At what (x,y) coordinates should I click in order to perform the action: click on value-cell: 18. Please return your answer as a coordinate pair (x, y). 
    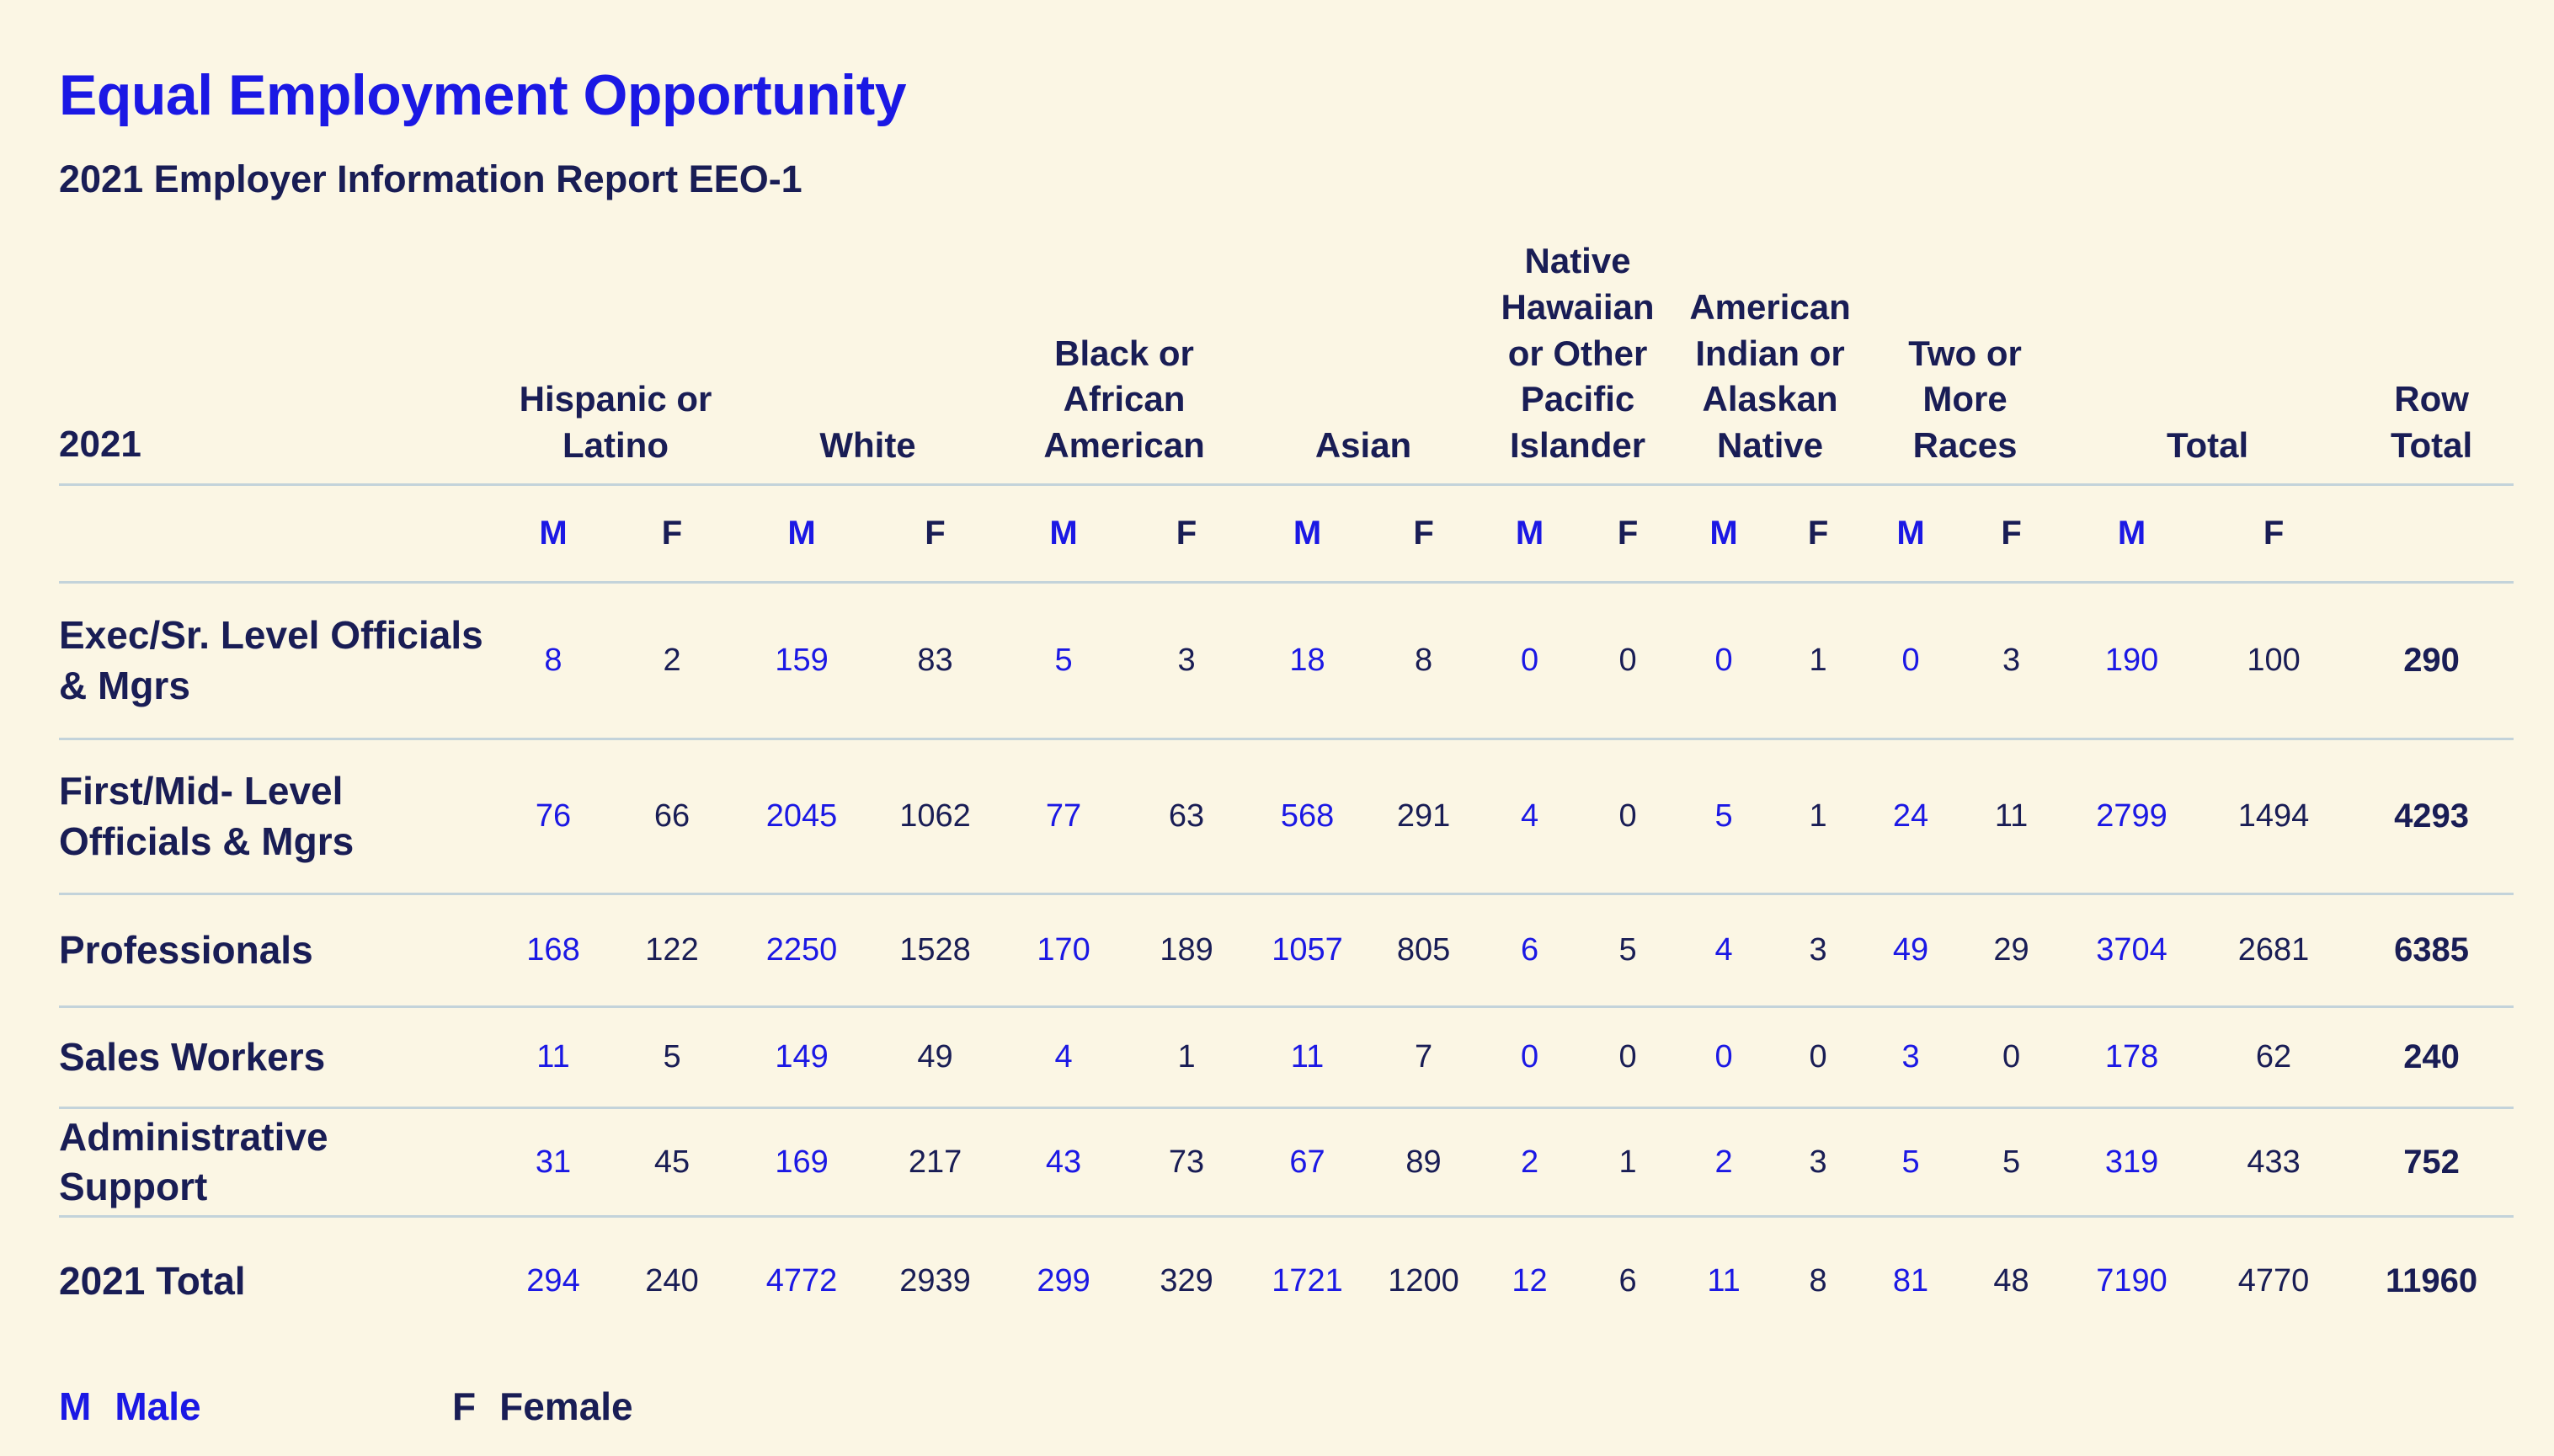
    Looking at the image, I should click on (1307, 660).